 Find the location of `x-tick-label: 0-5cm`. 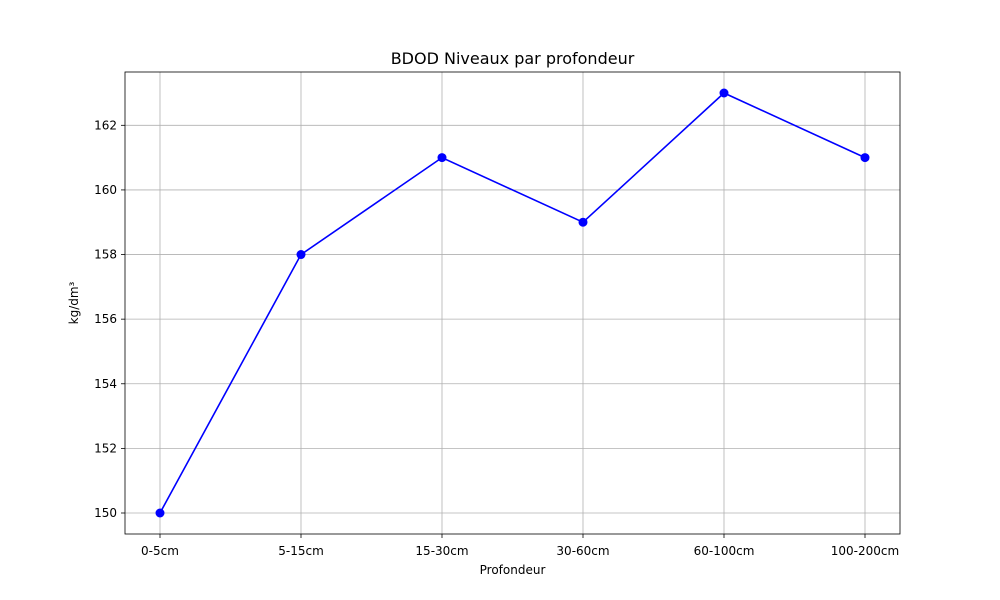

x-tick-label: 0-5cm is located at coordinates (160, 551).